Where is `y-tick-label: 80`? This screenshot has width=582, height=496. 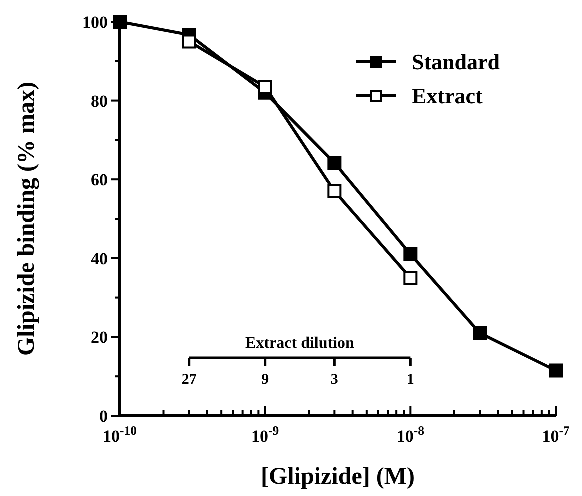
y-tick-label: 80 is located at coordinates (99, 101).